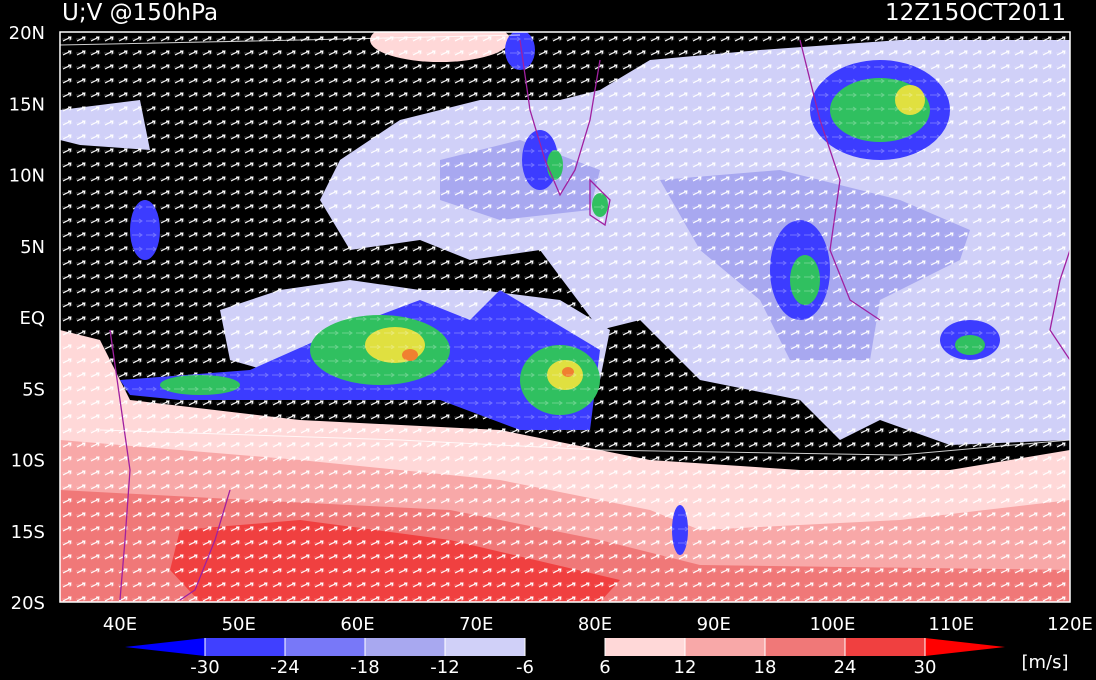  I want to click on colorbar-low-end, so click(165, 647).